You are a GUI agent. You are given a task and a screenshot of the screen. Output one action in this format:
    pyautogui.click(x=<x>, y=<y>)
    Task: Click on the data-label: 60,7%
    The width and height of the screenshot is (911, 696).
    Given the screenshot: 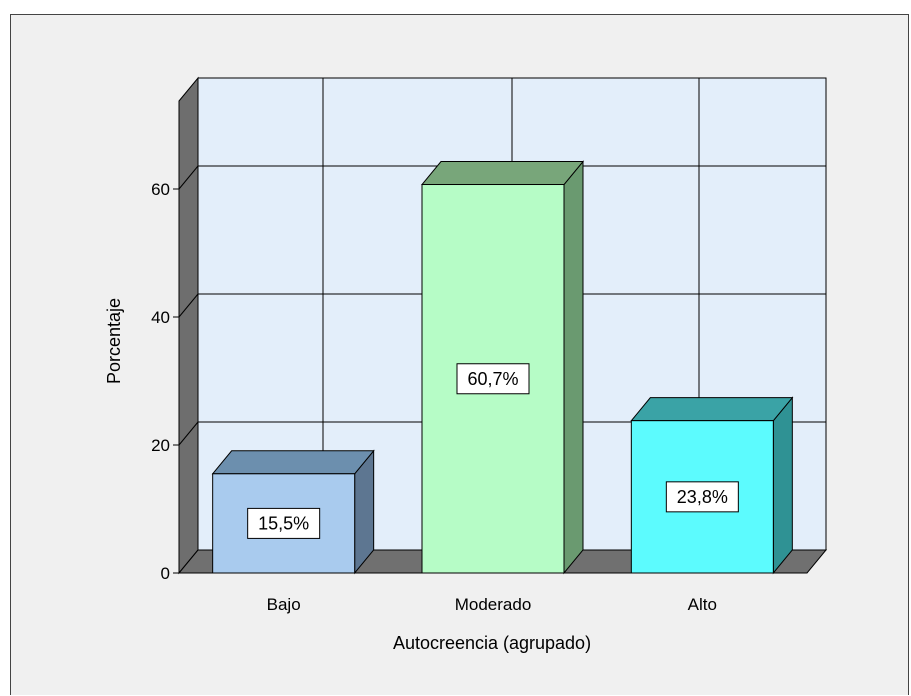 What is the action you would take?
    pyautogui.click(x=492, y=379)
    